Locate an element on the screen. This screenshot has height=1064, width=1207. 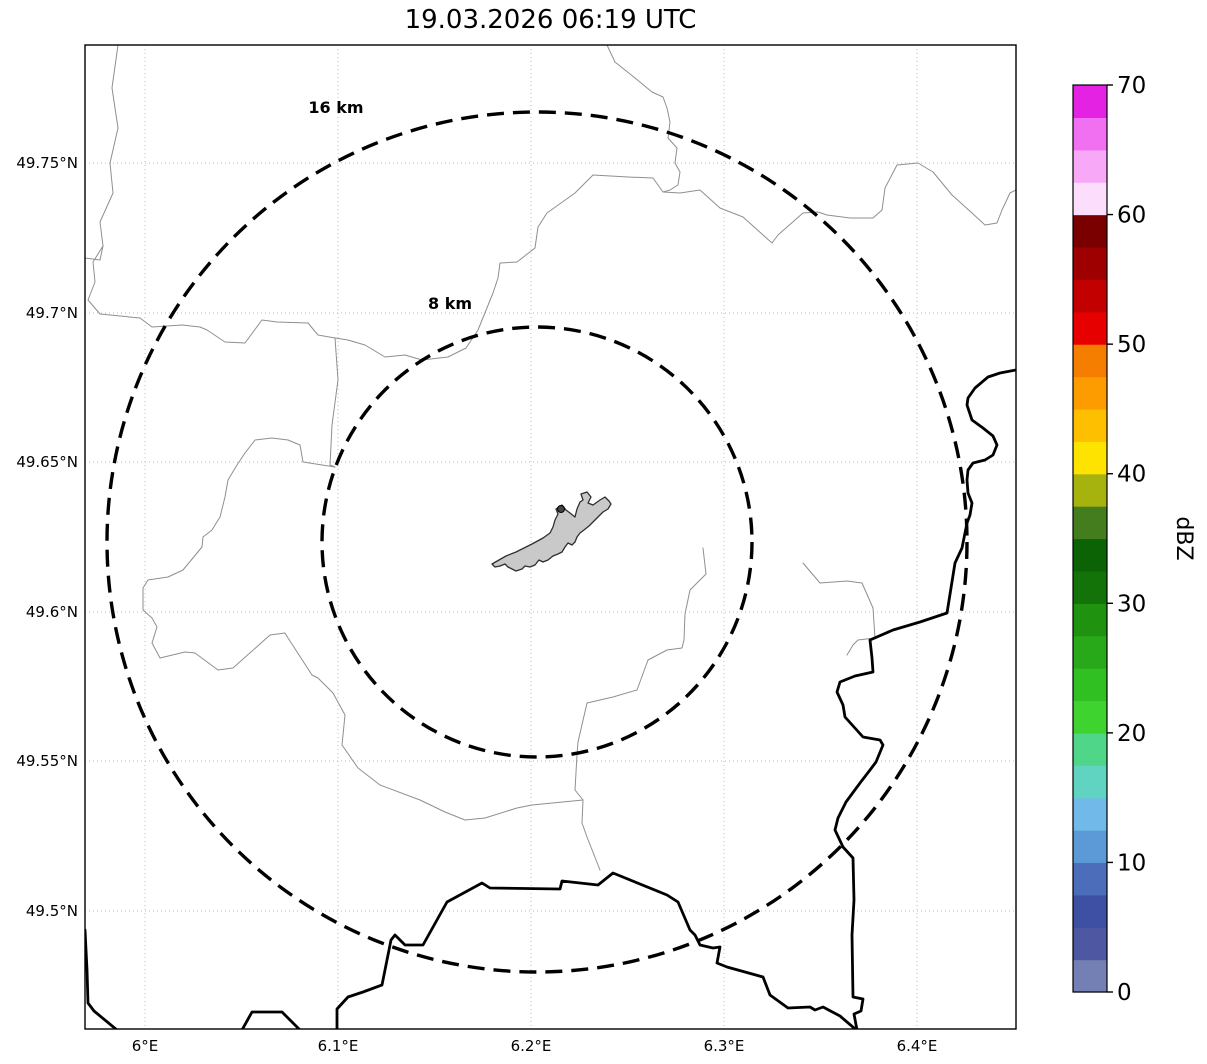
figure-title: 19.03.2026 06:19 UTC is located at coordinates (550, 20).